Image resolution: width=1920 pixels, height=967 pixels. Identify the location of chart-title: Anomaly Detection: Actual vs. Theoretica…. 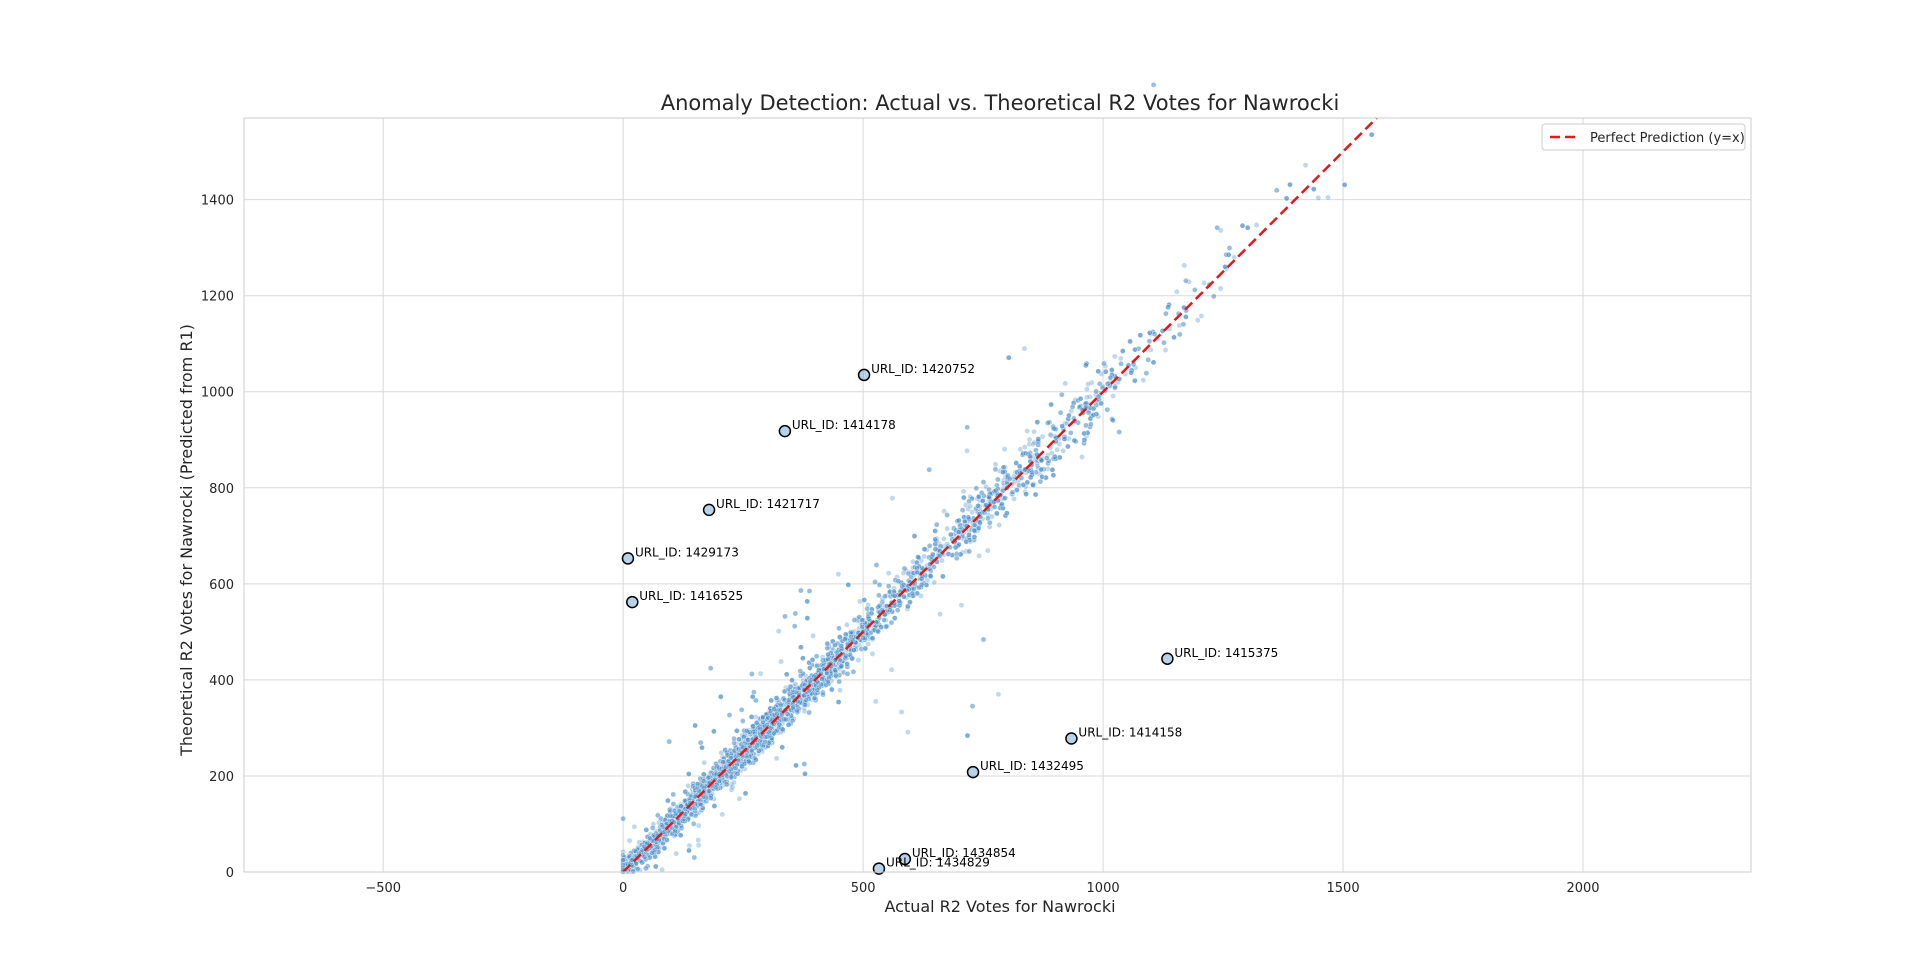
(1000, 103).